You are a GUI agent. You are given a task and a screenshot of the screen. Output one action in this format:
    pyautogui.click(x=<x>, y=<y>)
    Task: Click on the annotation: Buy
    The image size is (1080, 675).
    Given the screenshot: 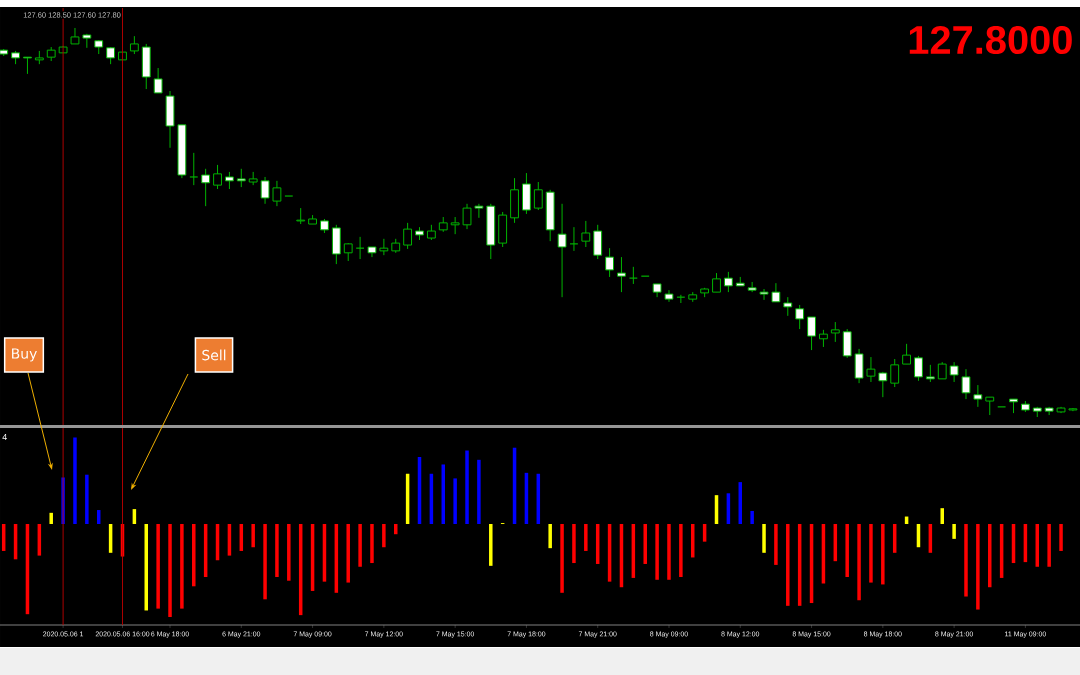 What is the action you would take?
    pyautogui.click(x=24, y=355)
    